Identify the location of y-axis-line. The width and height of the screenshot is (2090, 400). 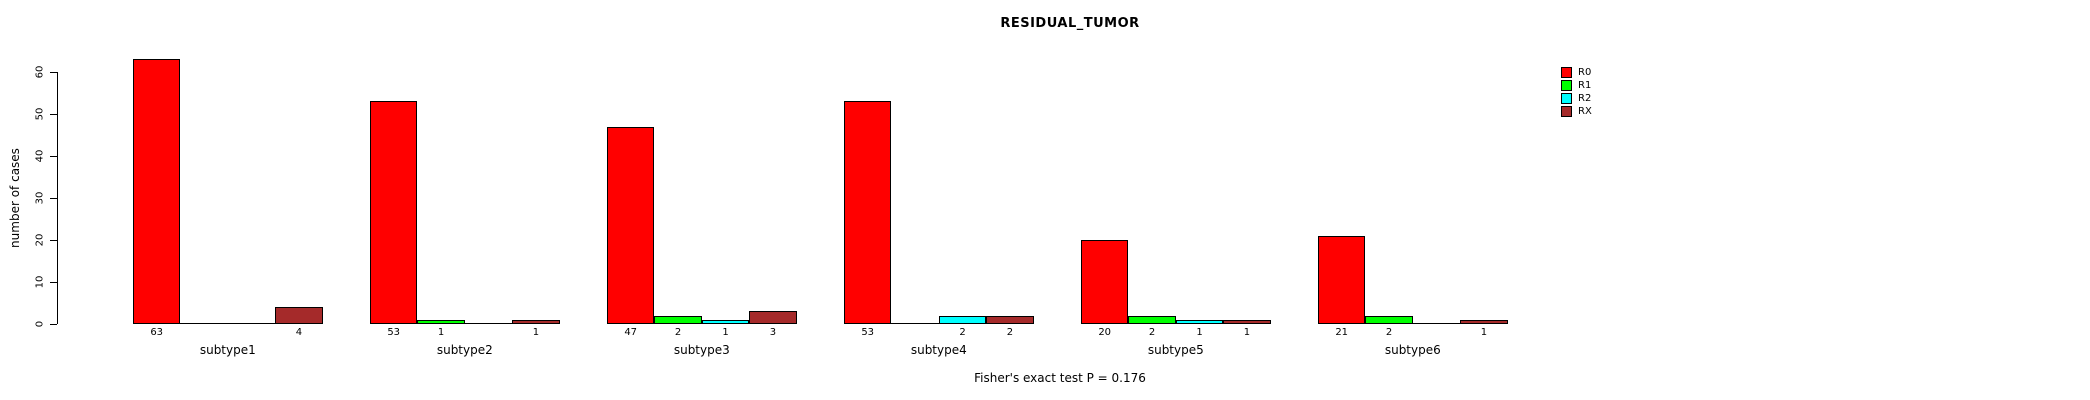
(57, 198).